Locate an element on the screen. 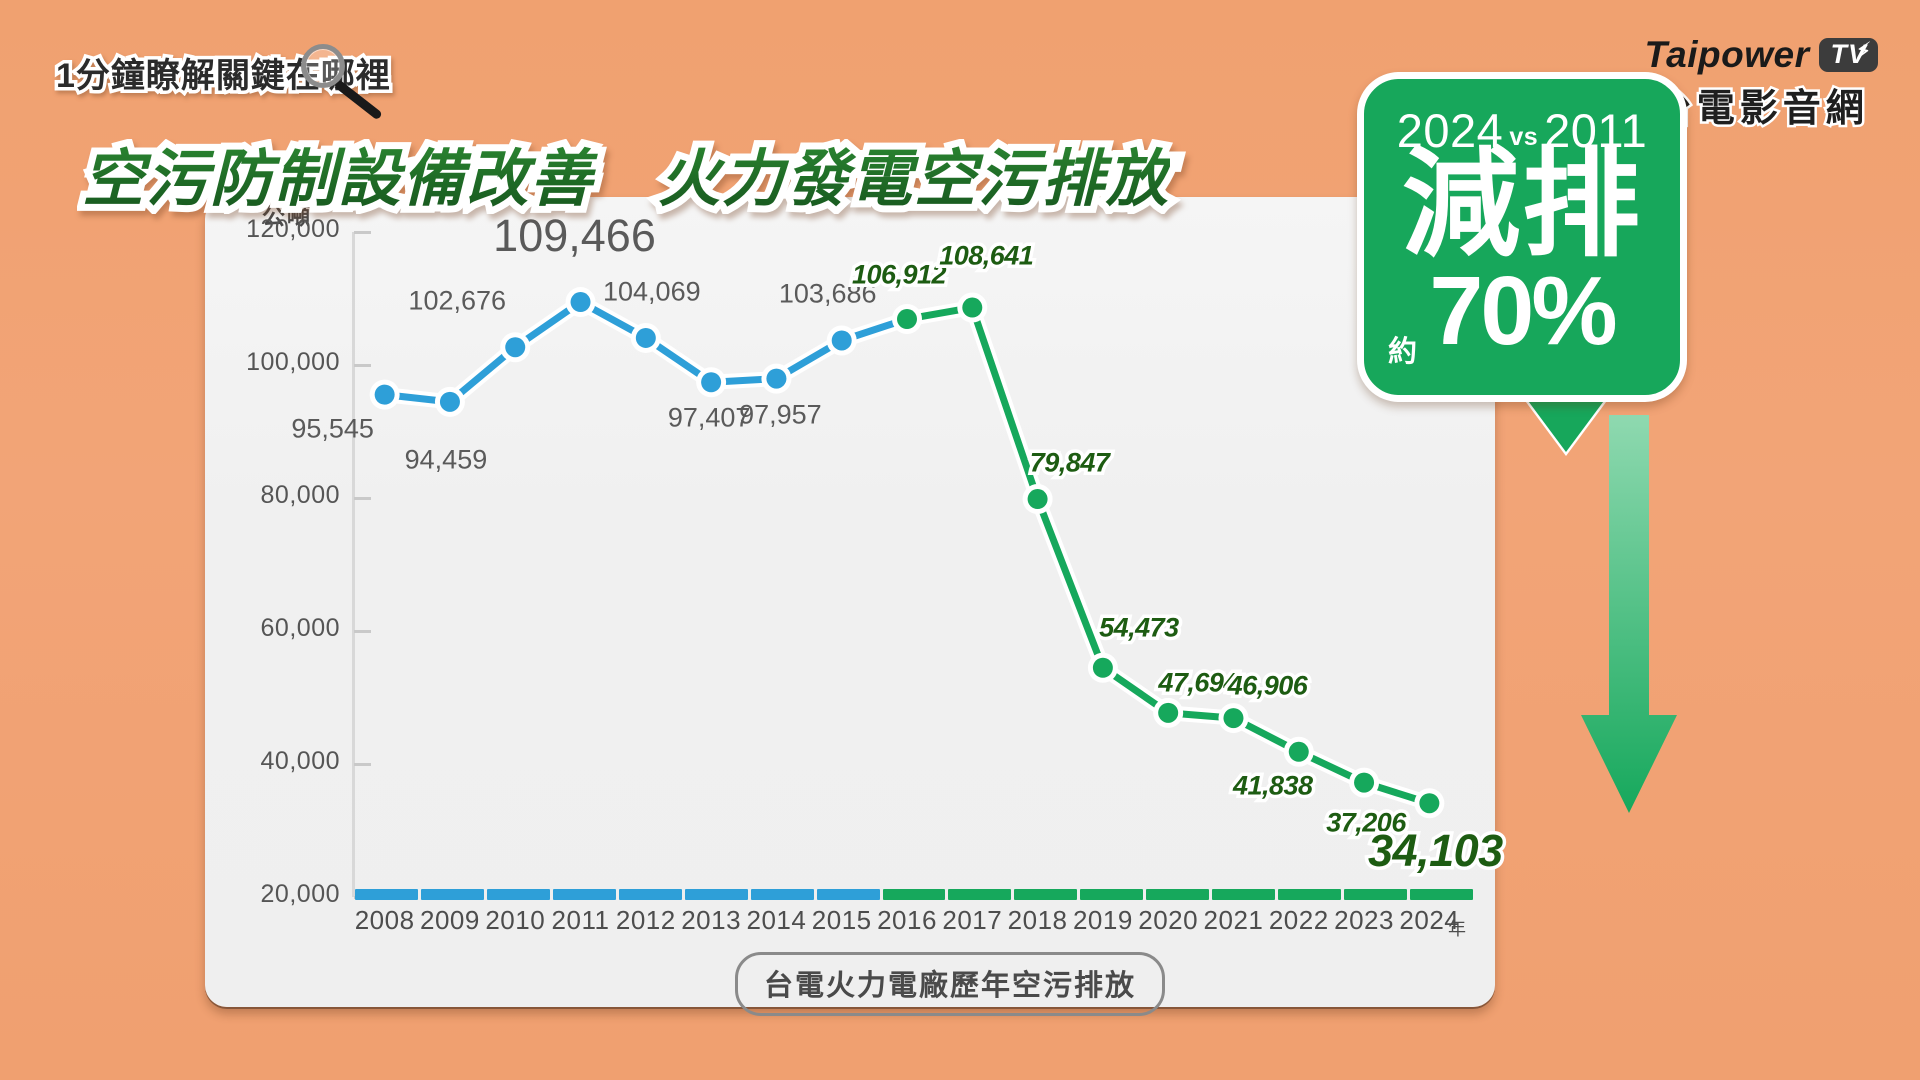 The height and width of the screenshot is (1080, 1920). x-axis-tick-label: 2008 is located at coordinates (384, 920).